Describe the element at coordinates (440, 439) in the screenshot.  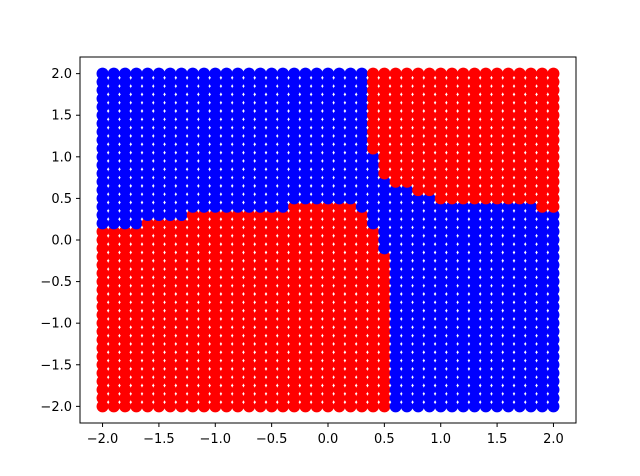
I see `x-tick-label: 1.0` at that location.